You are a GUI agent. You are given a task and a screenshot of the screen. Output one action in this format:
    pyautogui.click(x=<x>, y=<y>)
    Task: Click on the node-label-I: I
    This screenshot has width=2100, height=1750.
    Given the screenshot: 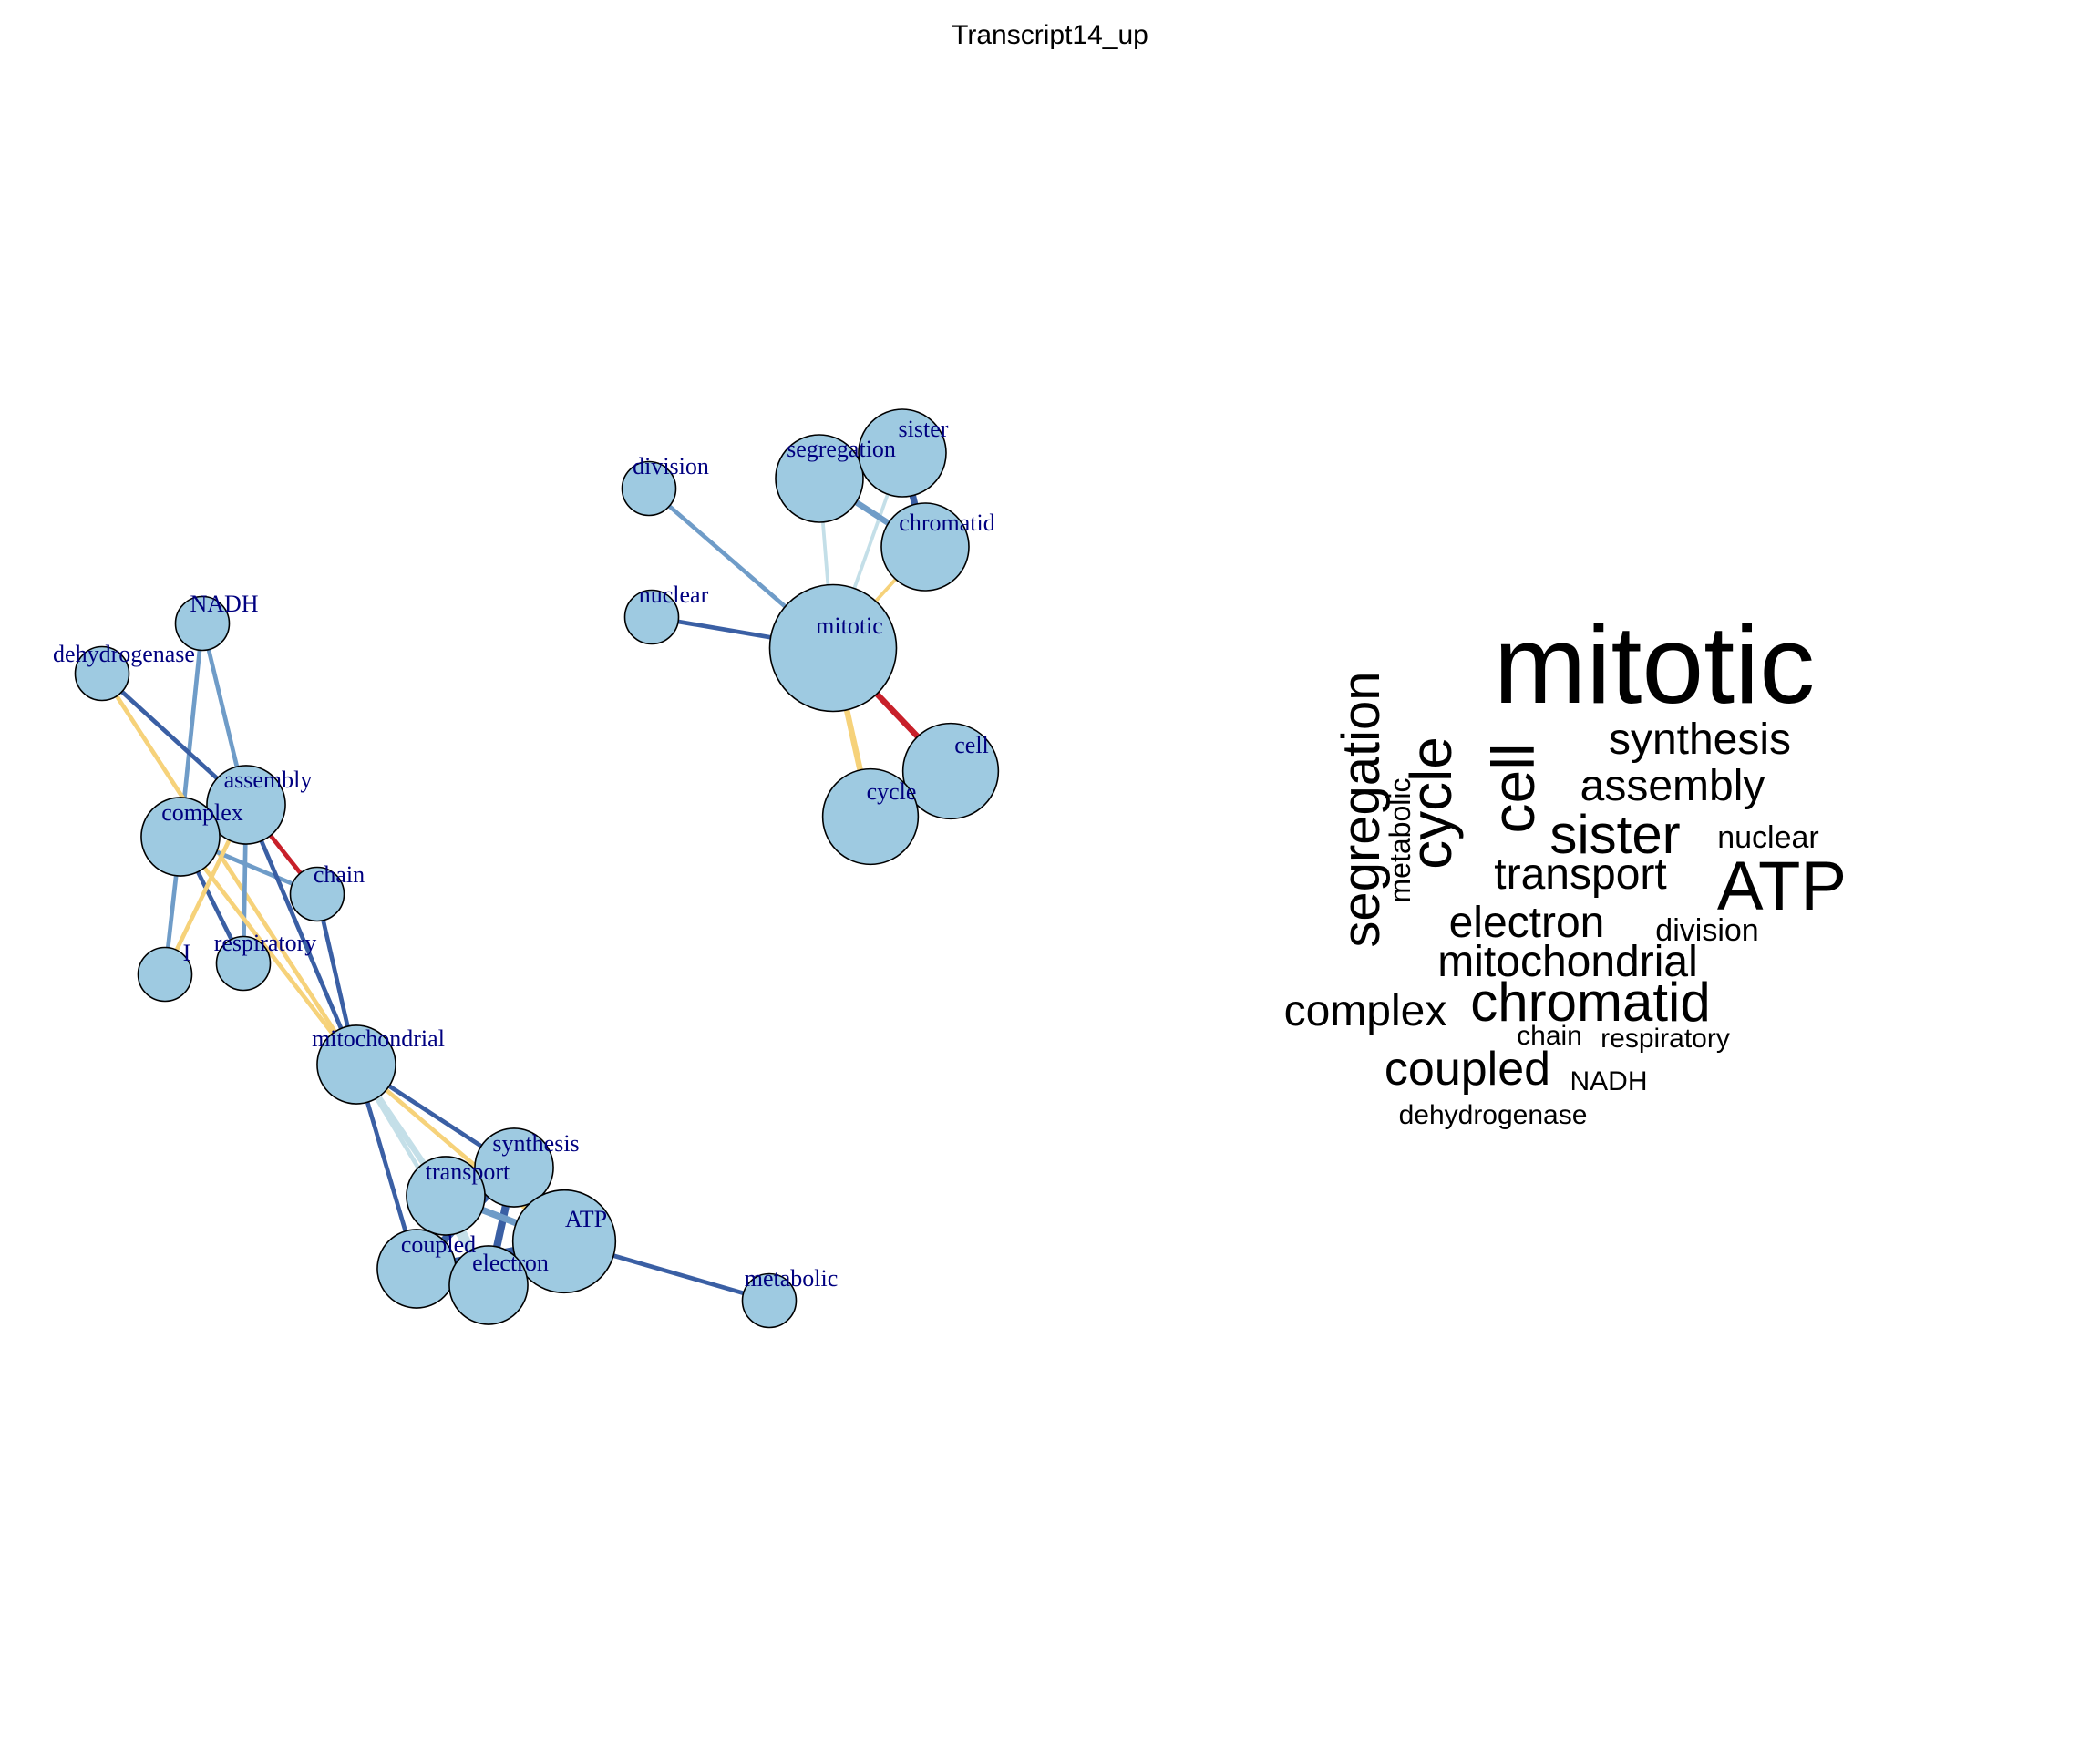 What is the action you would take?
    pyautogui.click(x=187, y=953)
    